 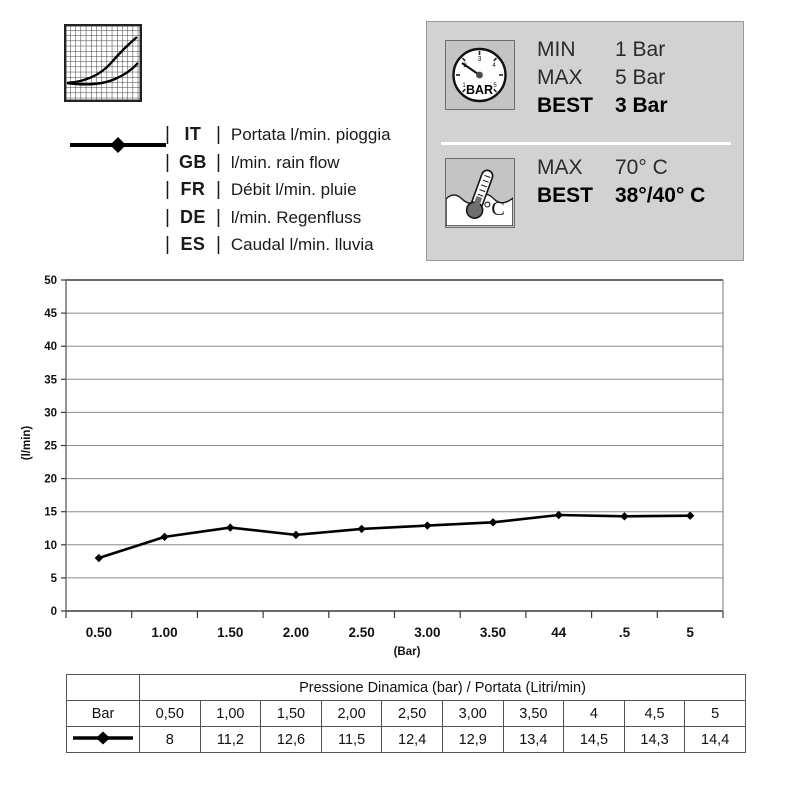 I want to click on chart-y-tick-label: 15, so click(x=50, y=513).